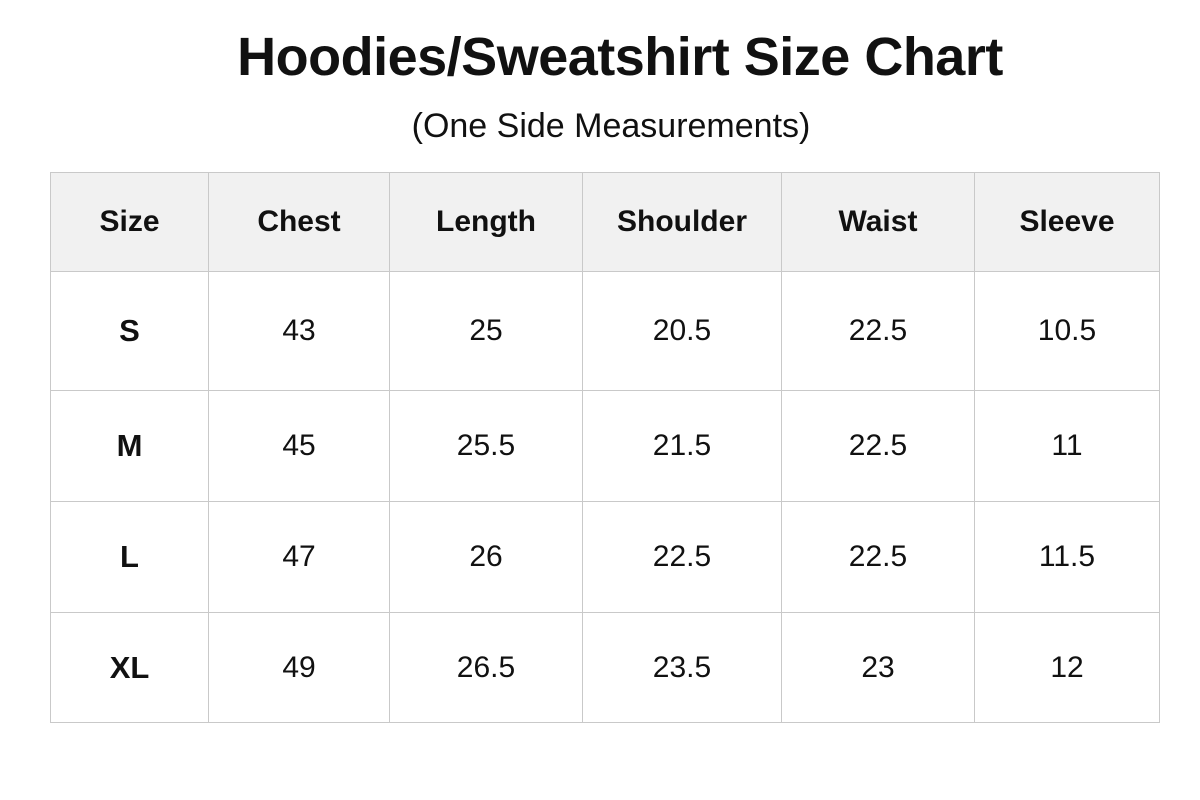 The width and height of the screenshot is (1200, 800). Describe the element at coordinates (682, 222) in the screenshot. I see `header-shoulder: Shoulder` at that location.